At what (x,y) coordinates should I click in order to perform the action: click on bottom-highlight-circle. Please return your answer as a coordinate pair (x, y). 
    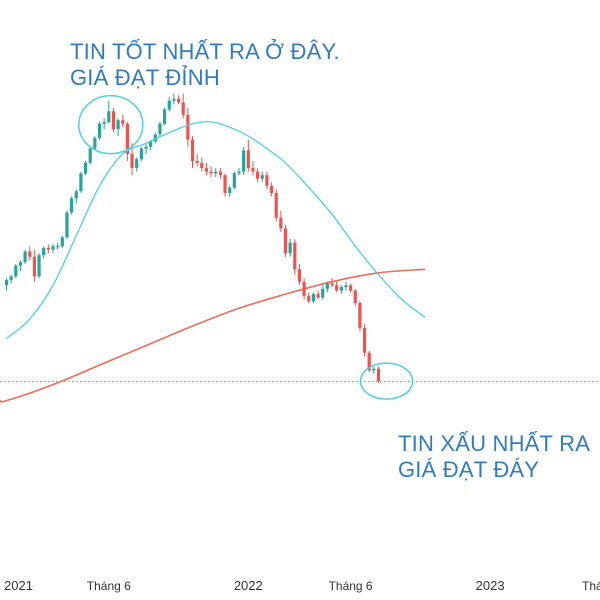
    Looking at the image, I should click on (386, 381).